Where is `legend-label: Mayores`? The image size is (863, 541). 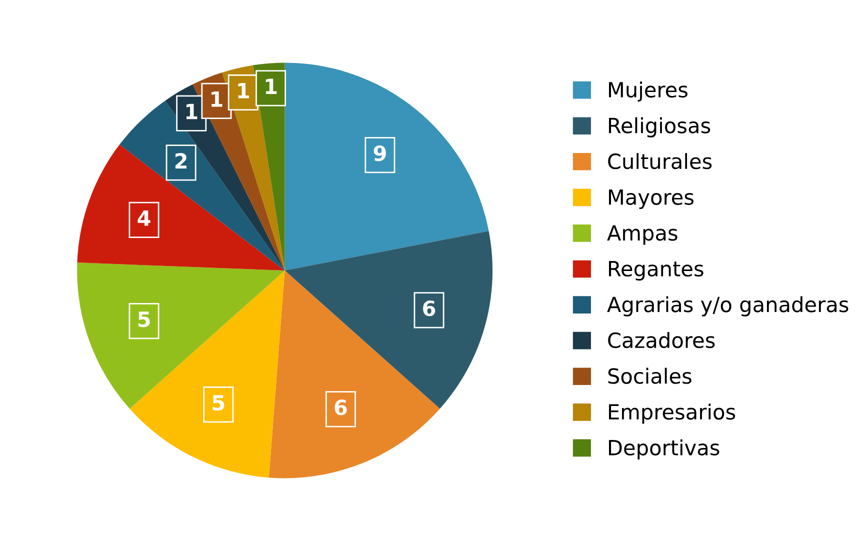
legend-label: Mayores is located at coordinates (651, 199).